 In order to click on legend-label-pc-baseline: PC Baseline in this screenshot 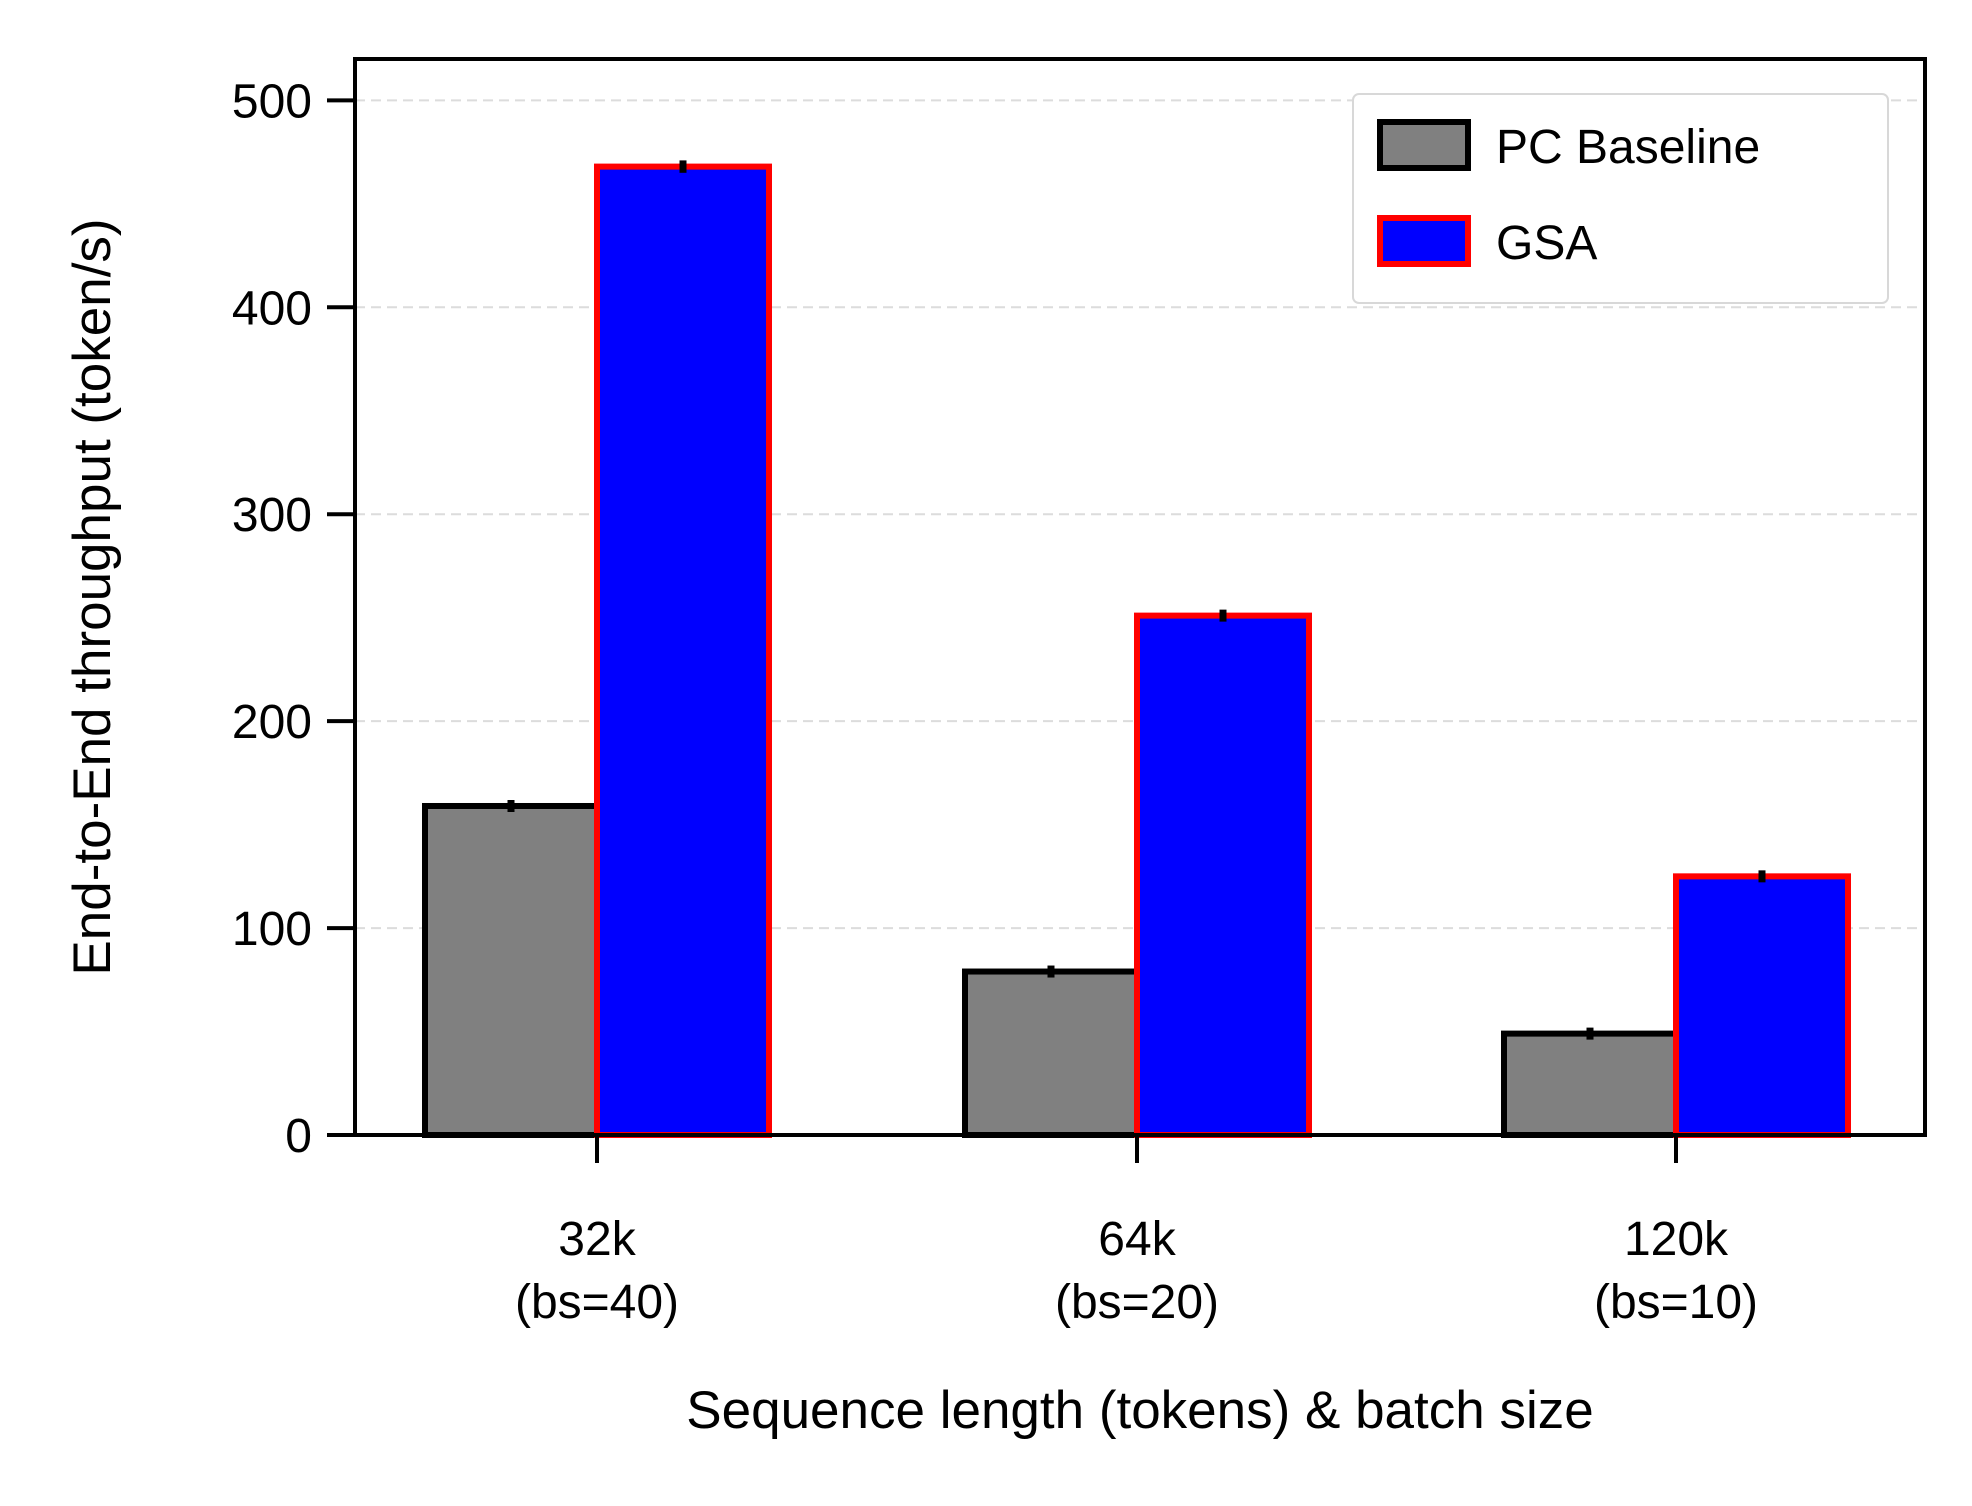, I will do `click(1628, 147)`.